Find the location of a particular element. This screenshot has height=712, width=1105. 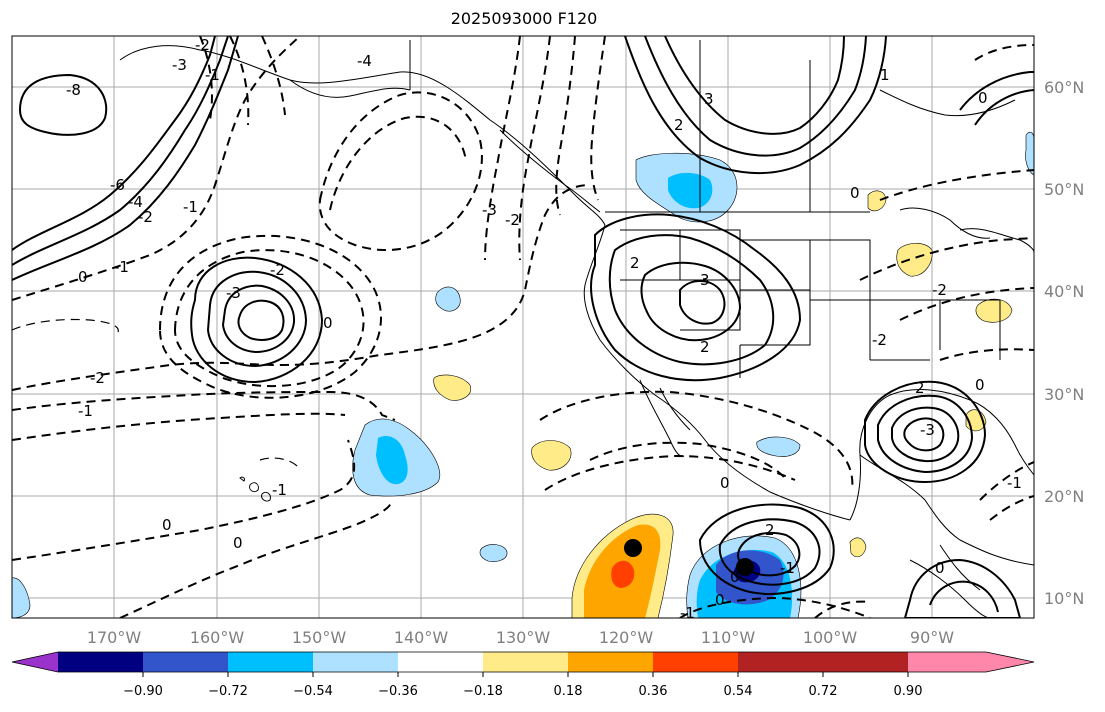

lon-label: 160°W is located at coordinates (217, 637).